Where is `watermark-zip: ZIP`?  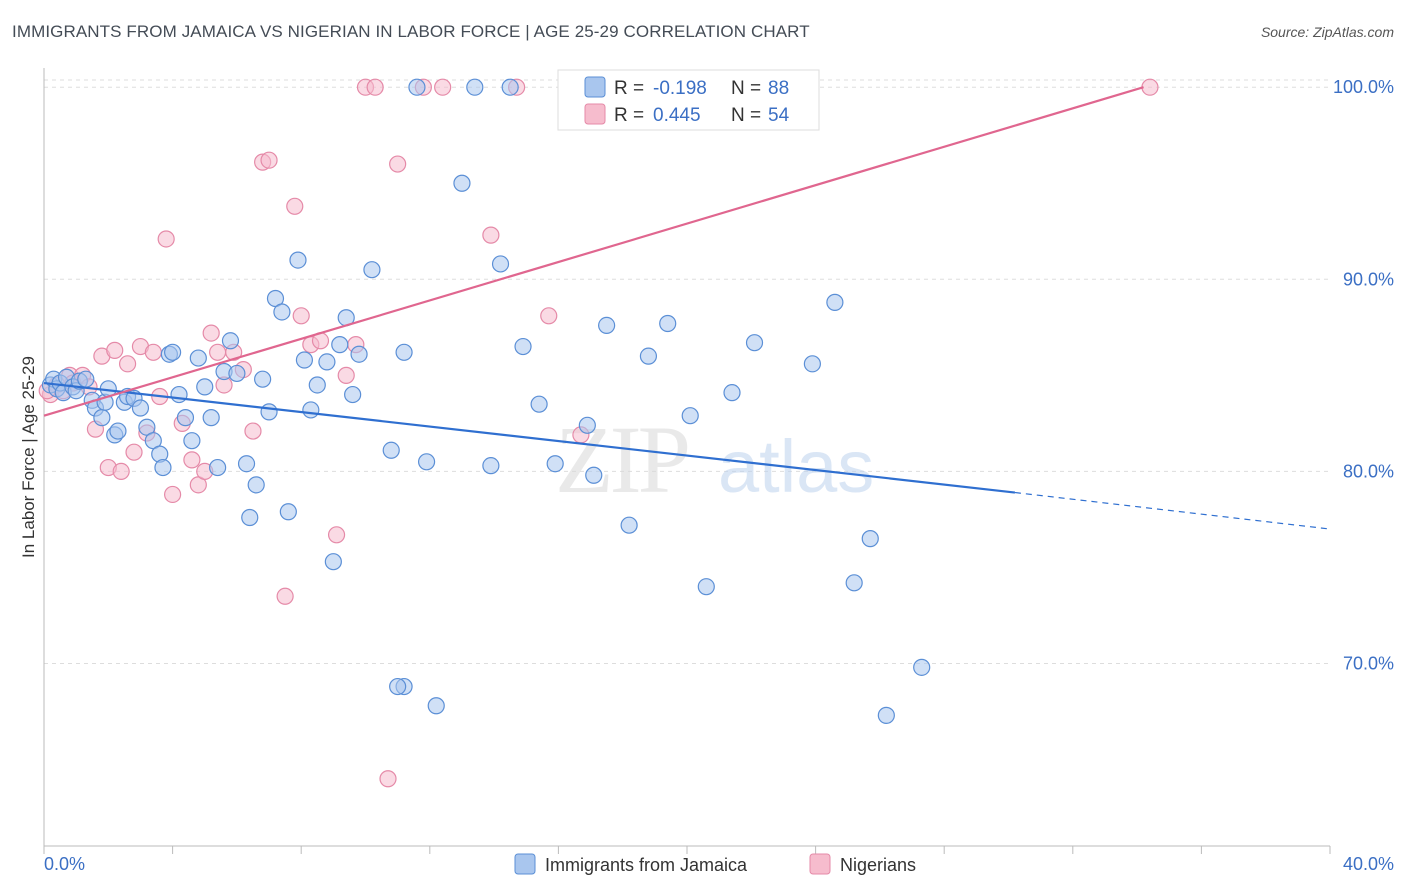
watermark-zip: ZIP is located at coordinates (621, 459).